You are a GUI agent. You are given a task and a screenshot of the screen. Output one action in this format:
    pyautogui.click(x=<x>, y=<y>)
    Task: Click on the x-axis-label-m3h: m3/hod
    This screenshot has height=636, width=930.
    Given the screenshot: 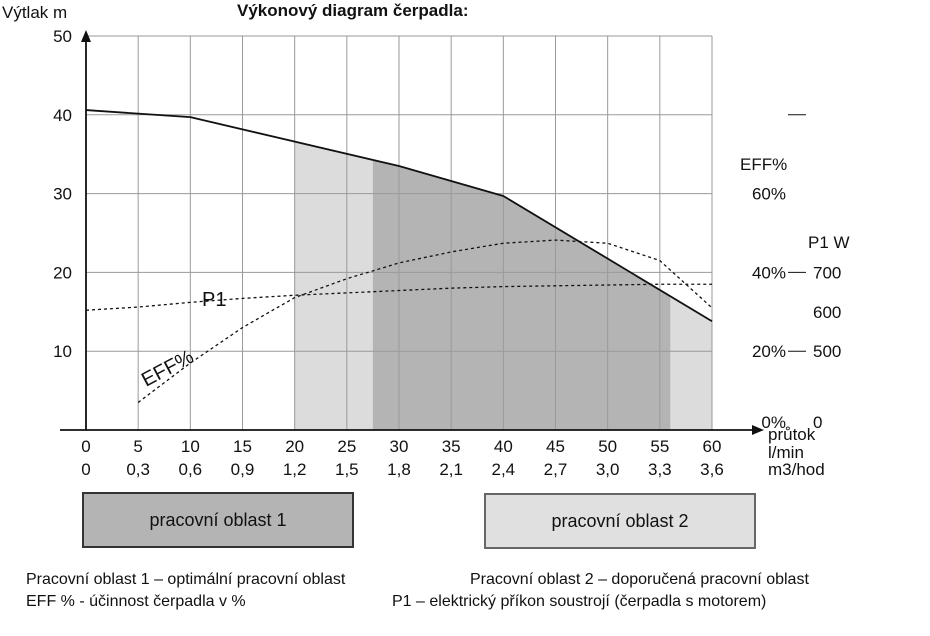 What is the action you would take?
    pyautogui.click(x=796, y=469)
    